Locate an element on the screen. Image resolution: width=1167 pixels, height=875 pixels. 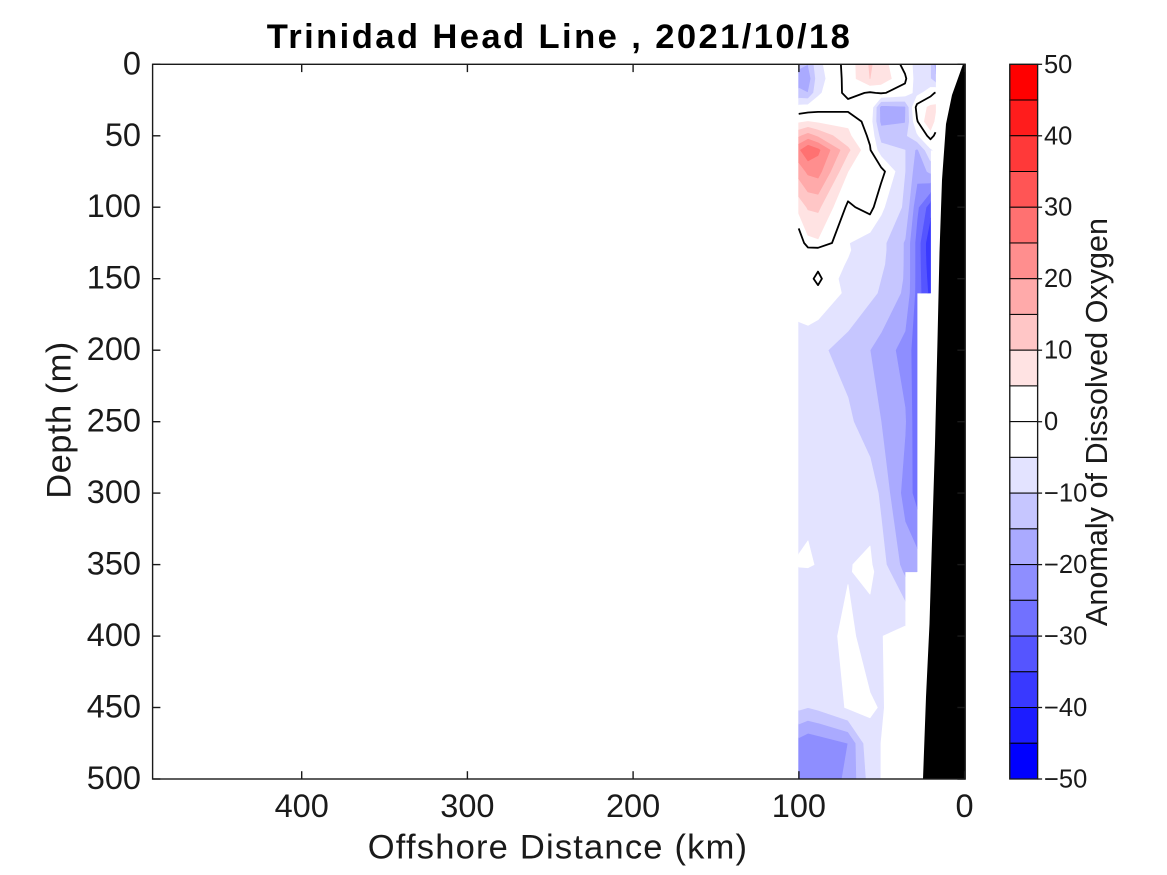
svg-text: 500 is located at coordinates (114, 778).